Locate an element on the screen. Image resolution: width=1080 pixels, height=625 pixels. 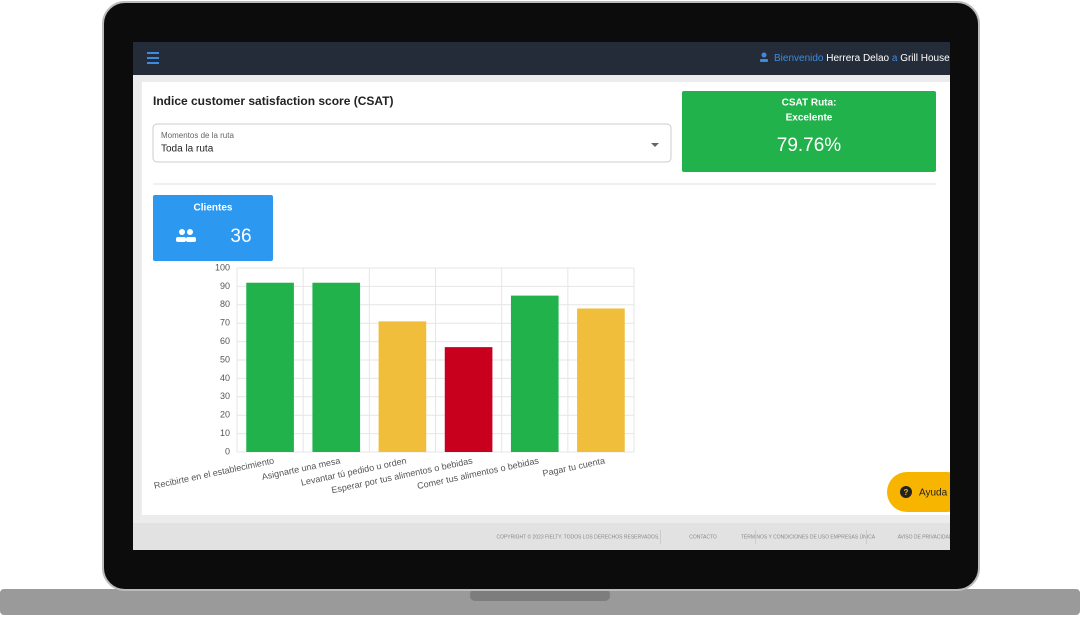
laptop-base is located at coordinates (540, 602).